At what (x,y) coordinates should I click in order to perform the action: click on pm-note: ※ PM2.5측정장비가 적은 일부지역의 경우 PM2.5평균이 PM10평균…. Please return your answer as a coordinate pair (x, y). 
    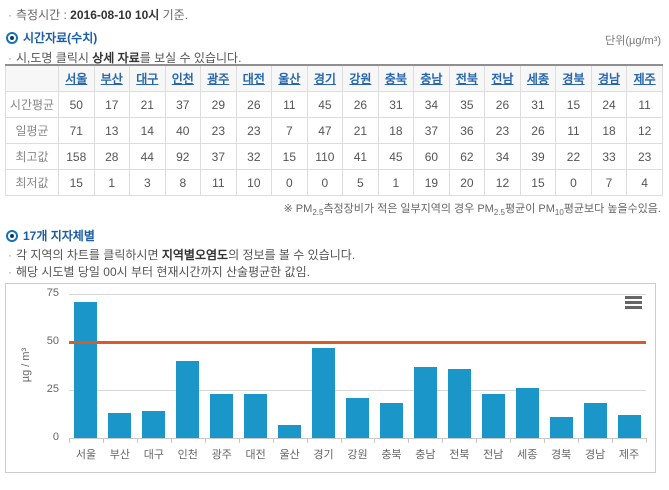
    Looking at the image, I should click on (472, 208).